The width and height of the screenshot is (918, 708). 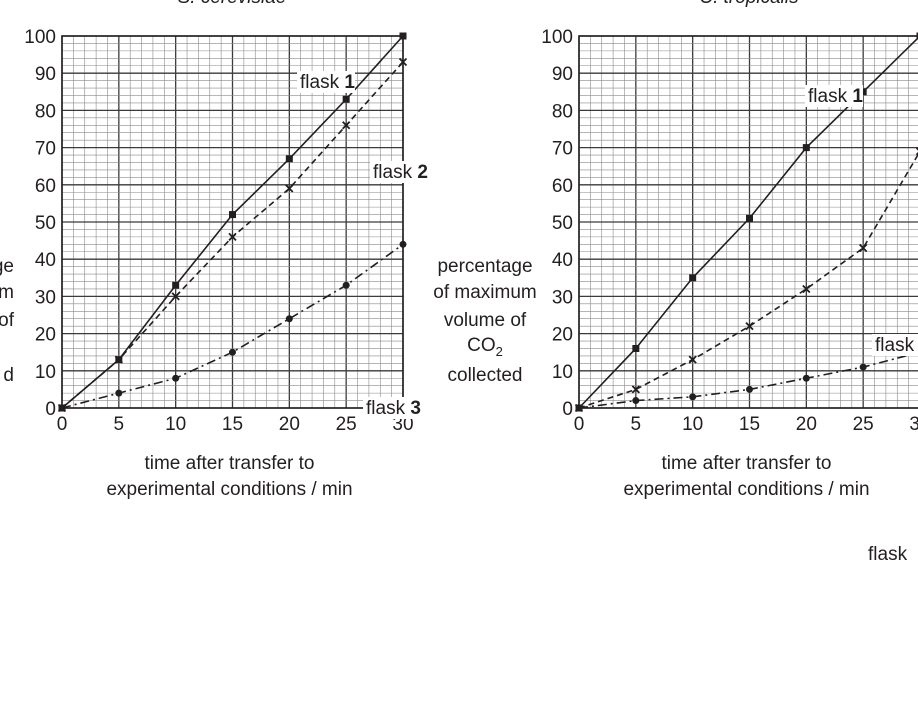 I want to click on y-axis-label: collected, so click(x=485, y=375).